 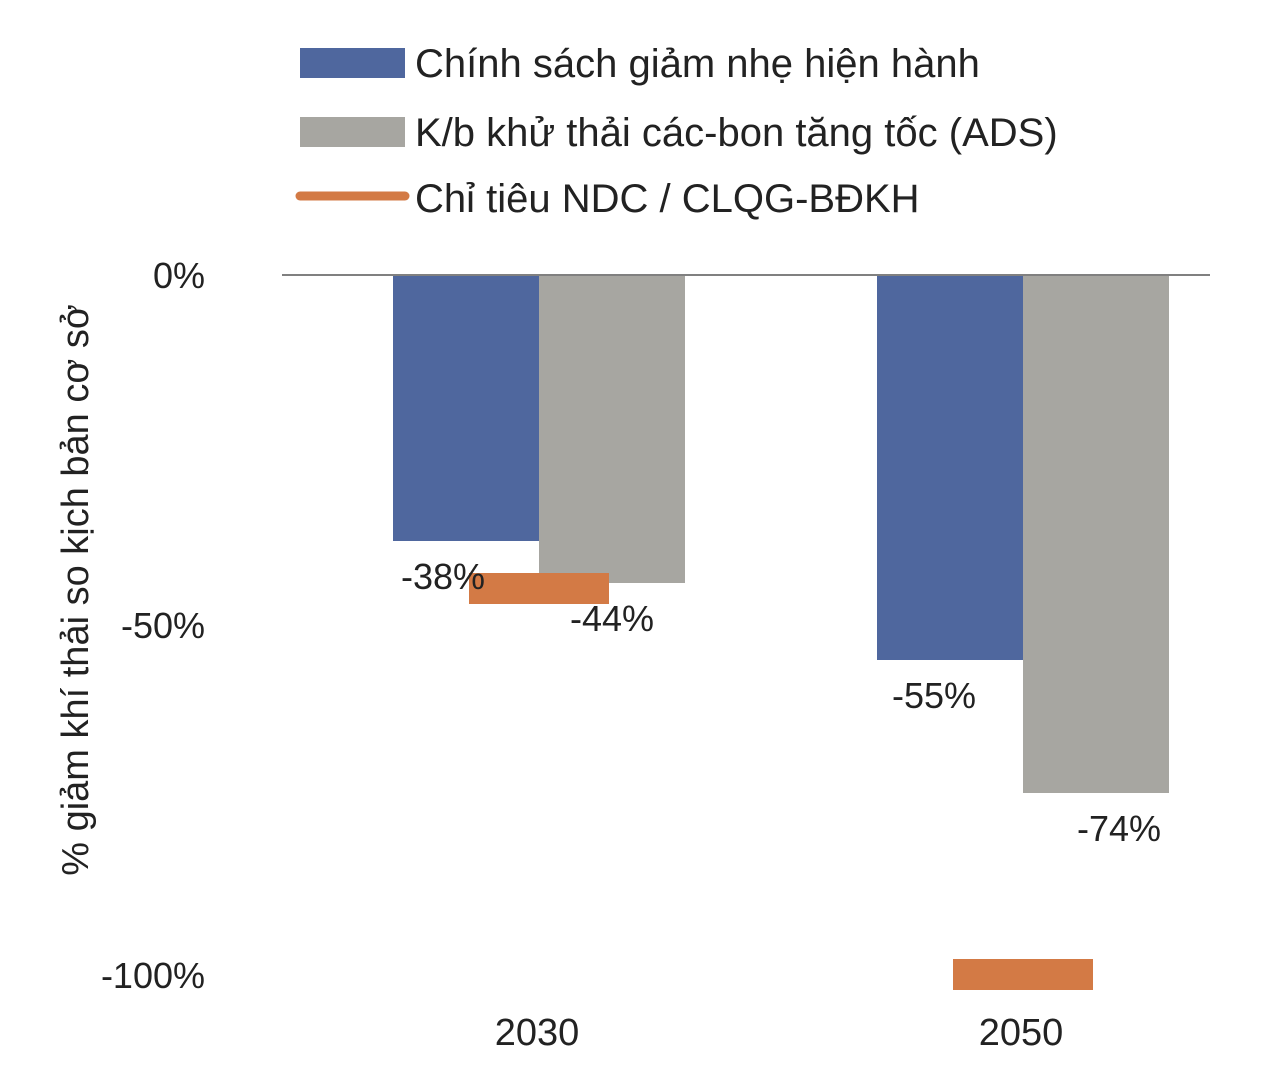 I want to click on x-ticks: 2030 2050, so click(x=779, y=1033).